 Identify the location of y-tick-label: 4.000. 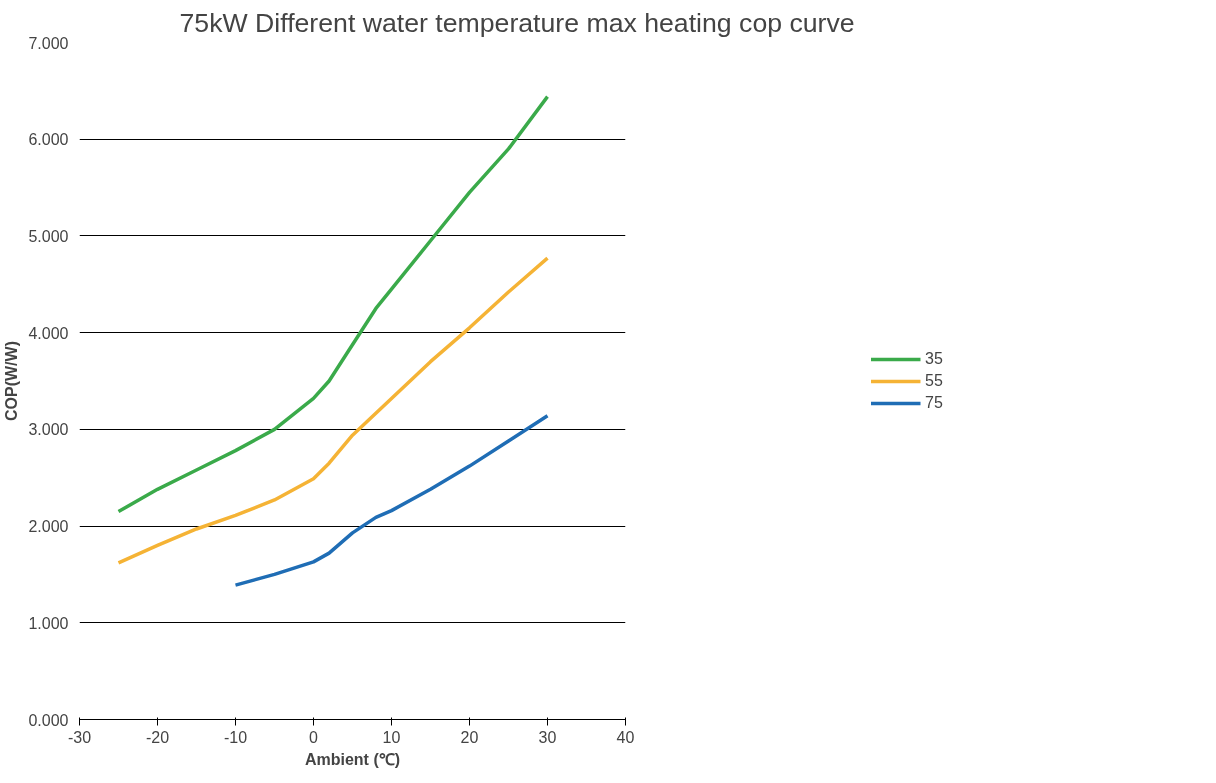
(48, 333).